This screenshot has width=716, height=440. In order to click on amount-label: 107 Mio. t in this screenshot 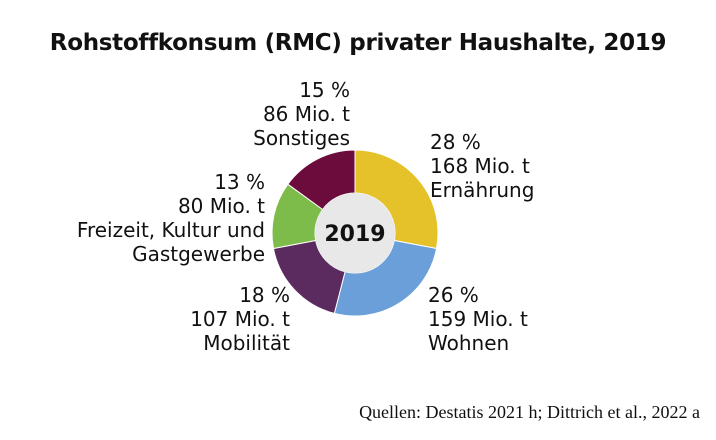, I will do `click(240, 319)`.